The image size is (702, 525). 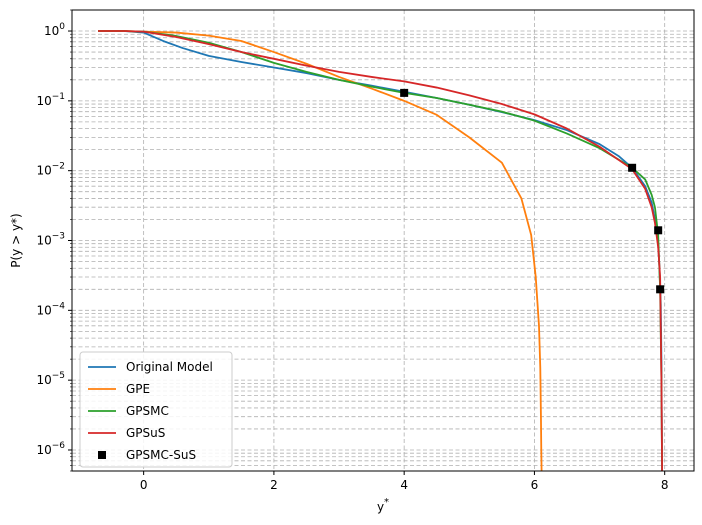 What do you see at coordinates (144, 485) in the screenshot?
I see `x-tick-label: 0` at bounding box center [144, 485].